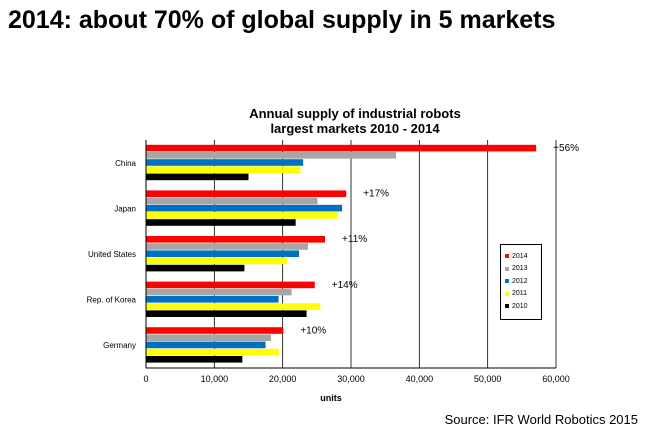  I want to click on legend-label: 2012, so click(520, 281).